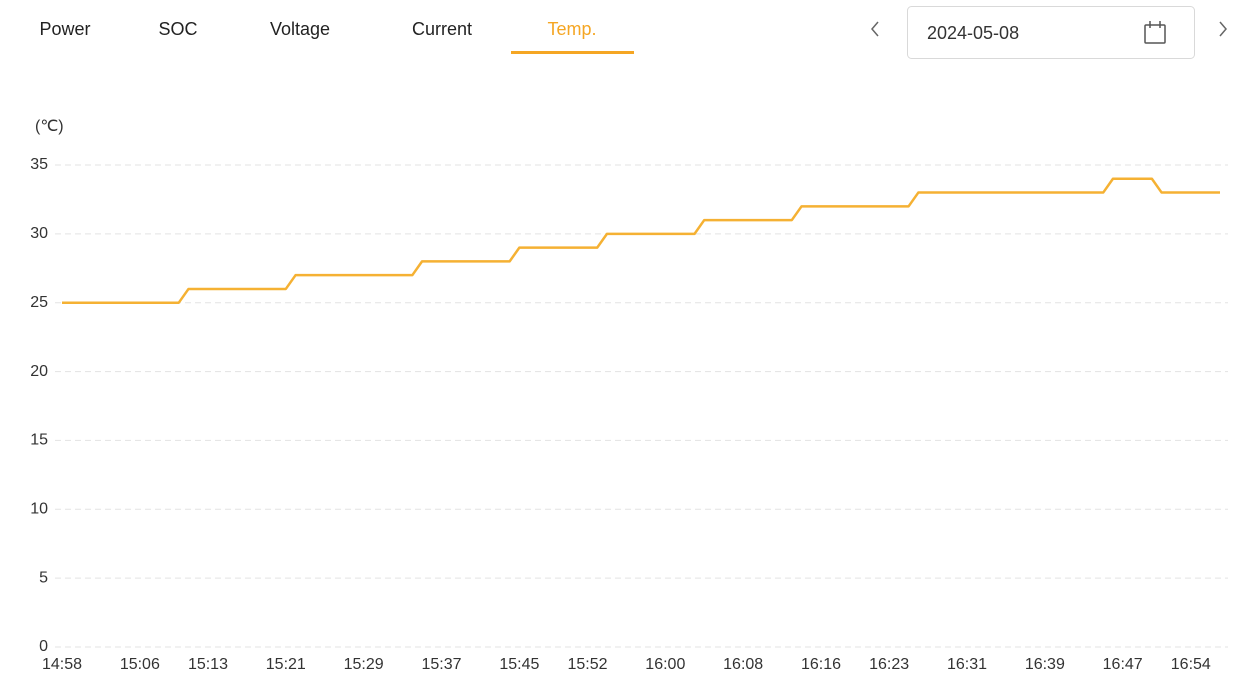 The height and width of the screenshot is (685, 1234). Describe the element at coordinates (442, 29) in the screenshot. I see `tab: Current` at that location.